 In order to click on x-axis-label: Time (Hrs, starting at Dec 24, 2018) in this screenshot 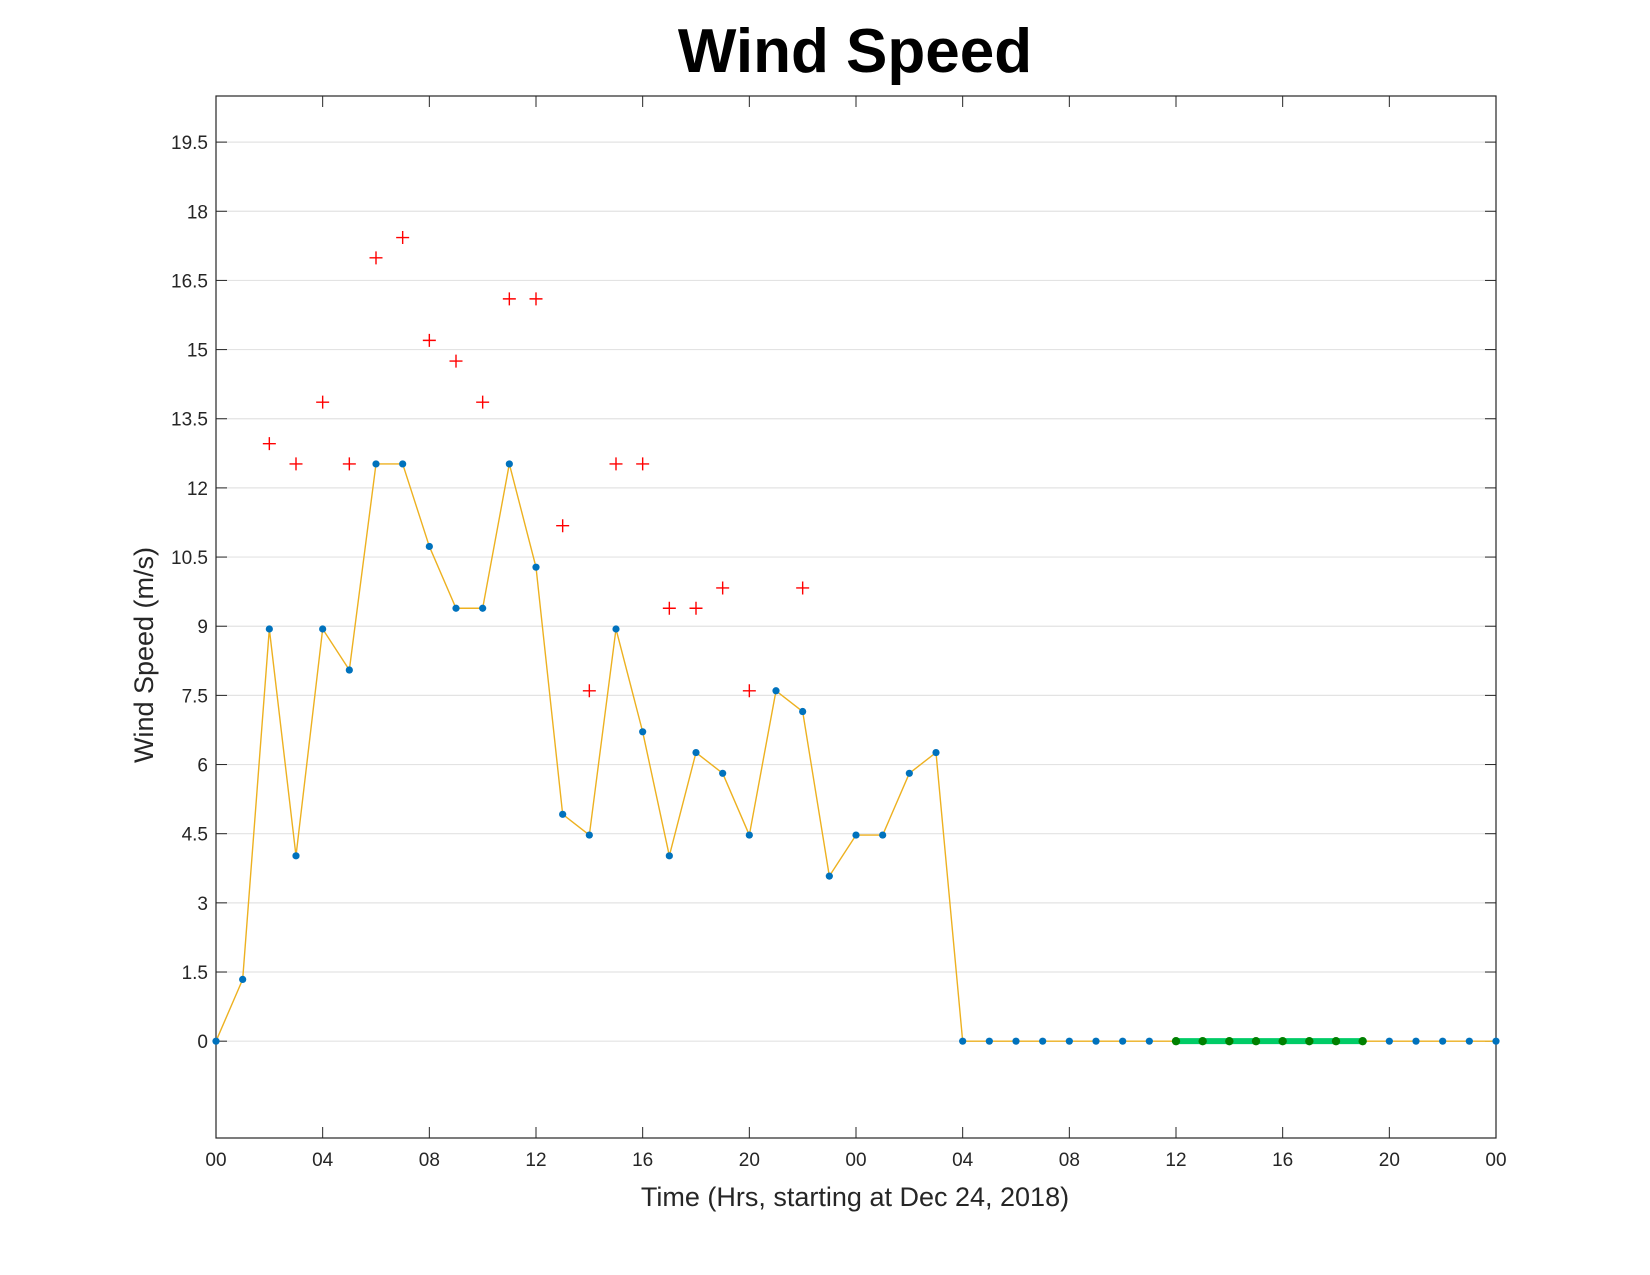, I will do `click(855, 1197)`.